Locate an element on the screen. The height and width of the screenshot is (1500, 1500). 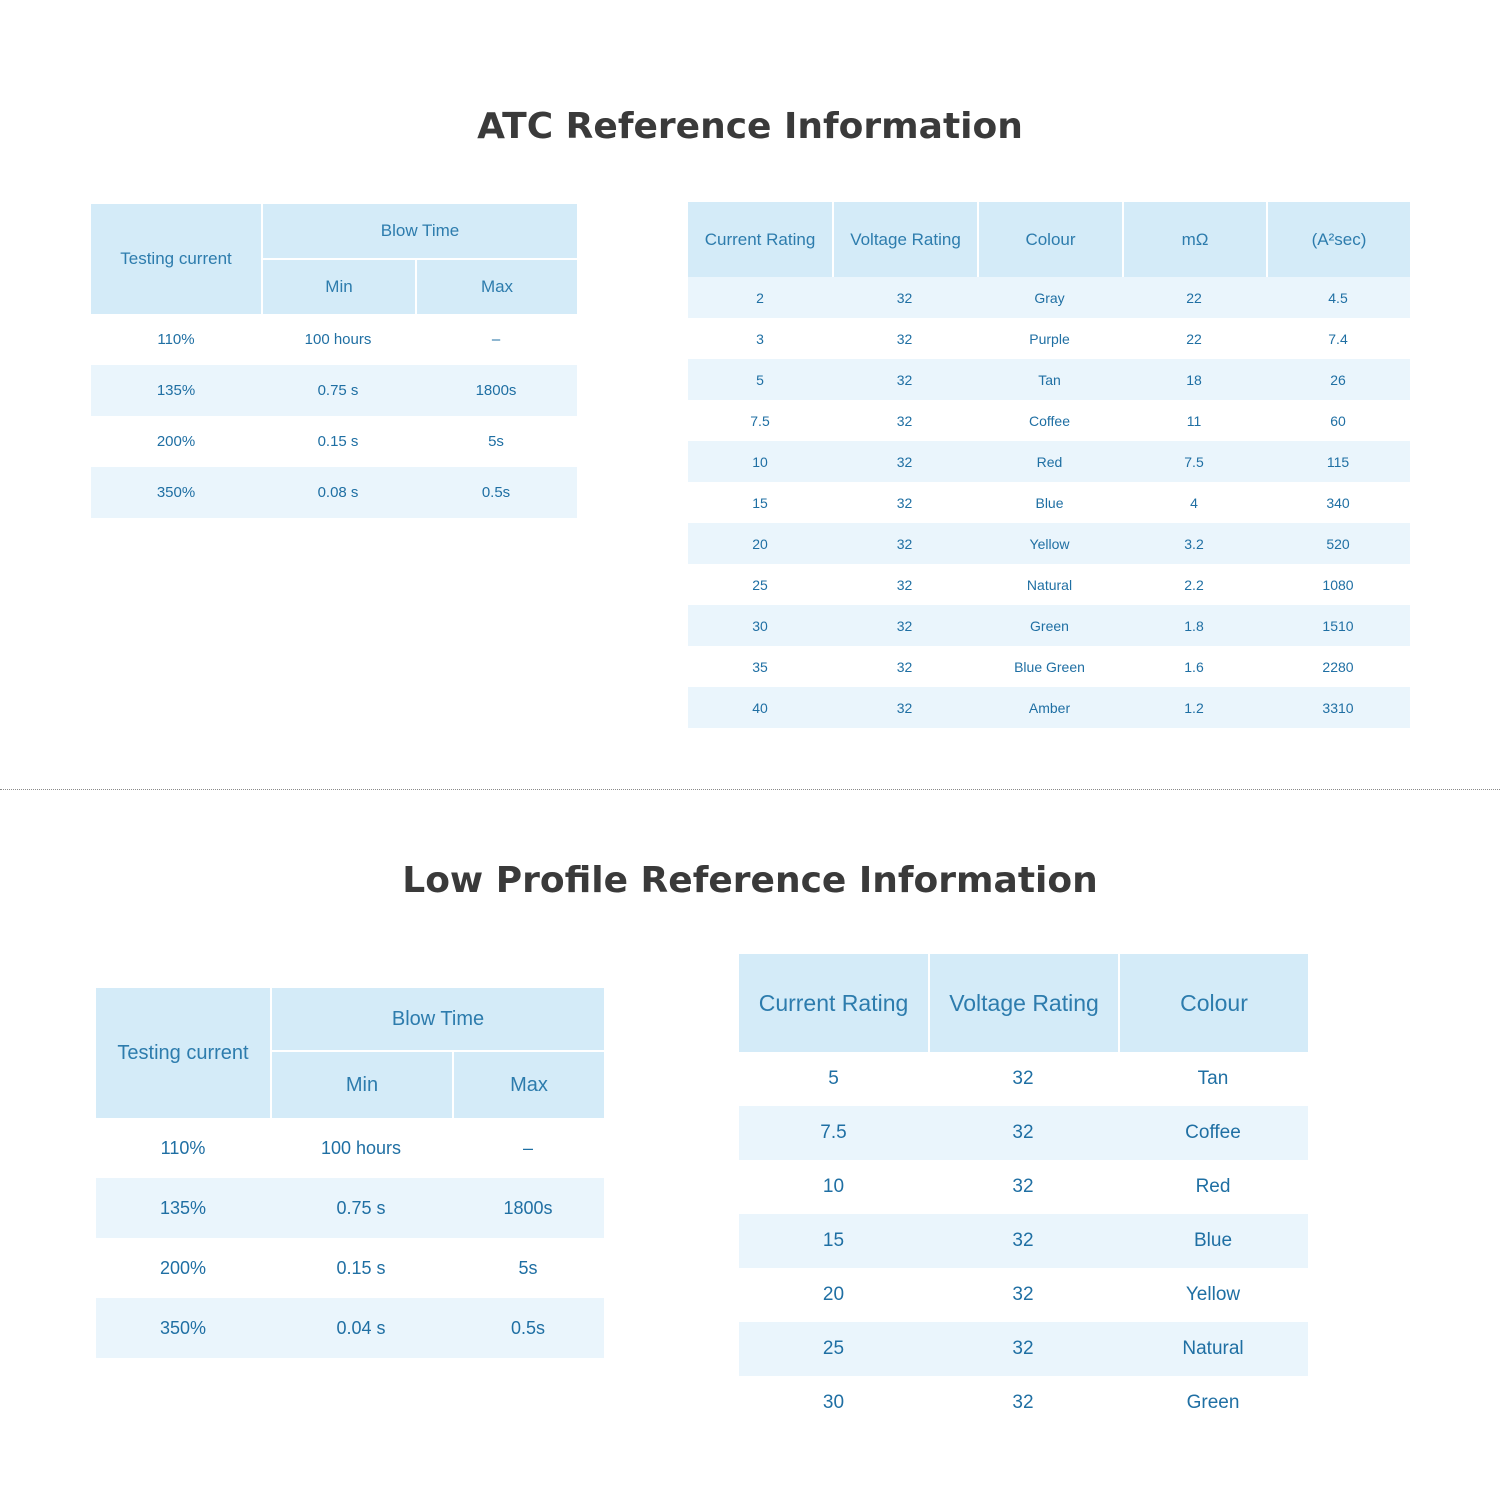
colour-cell: Coffee is located at coordinates (1213, 1133).